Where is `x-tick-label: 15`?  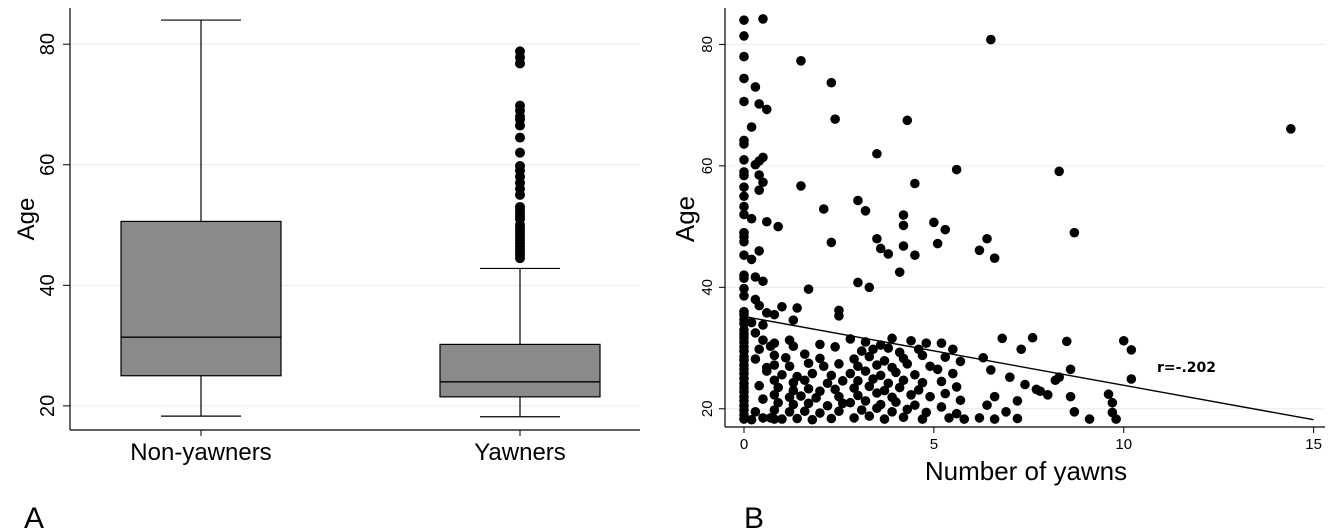 x-tick-label: 15 is located at coordinates (1313, 444).